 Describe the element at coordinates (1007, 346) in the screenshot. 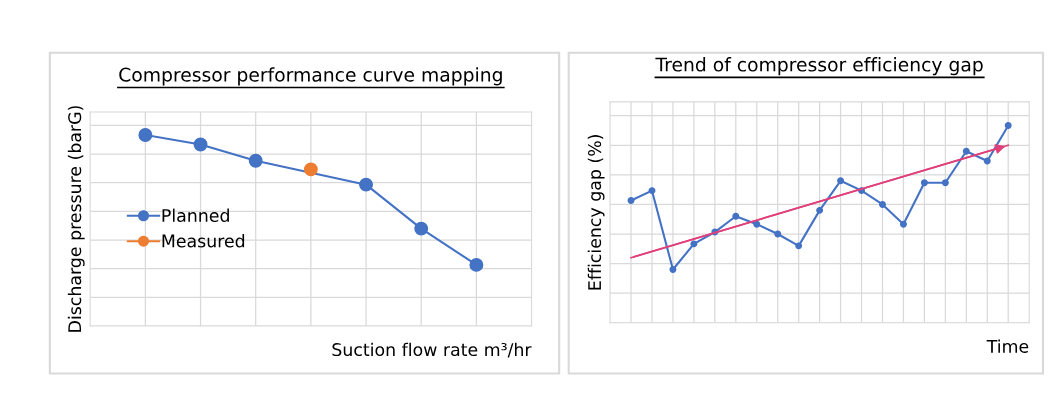

I see `x-axis-title: Time` at that location.